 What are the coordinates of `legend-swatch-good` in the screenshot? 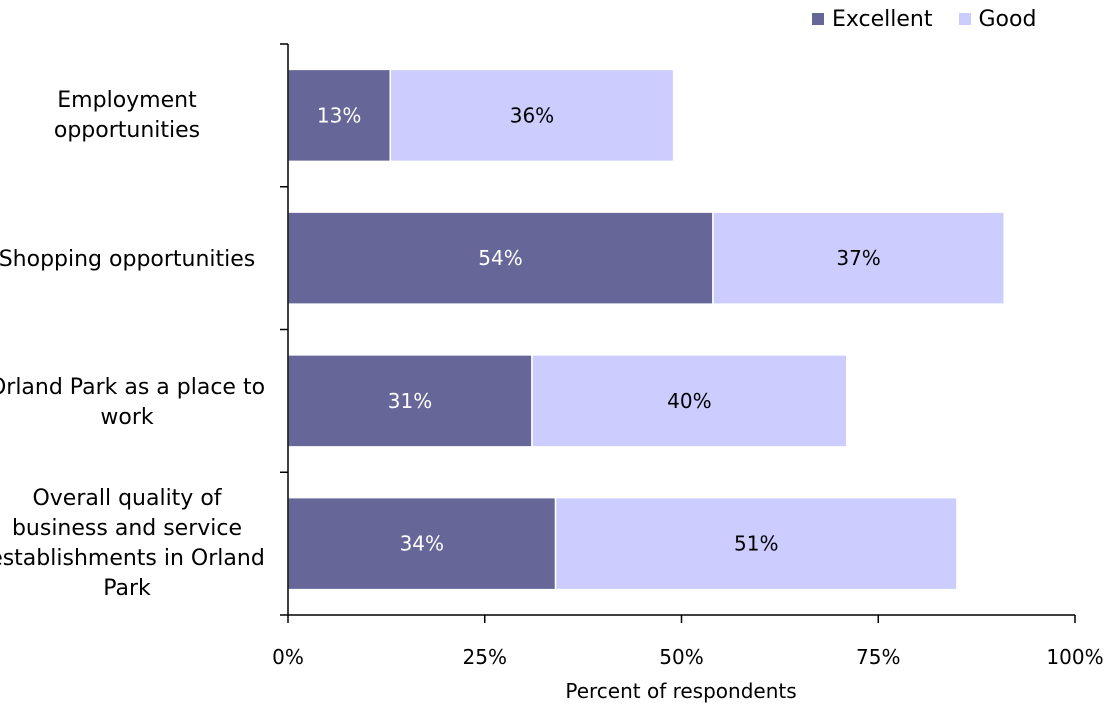 It's located at (964, 19).